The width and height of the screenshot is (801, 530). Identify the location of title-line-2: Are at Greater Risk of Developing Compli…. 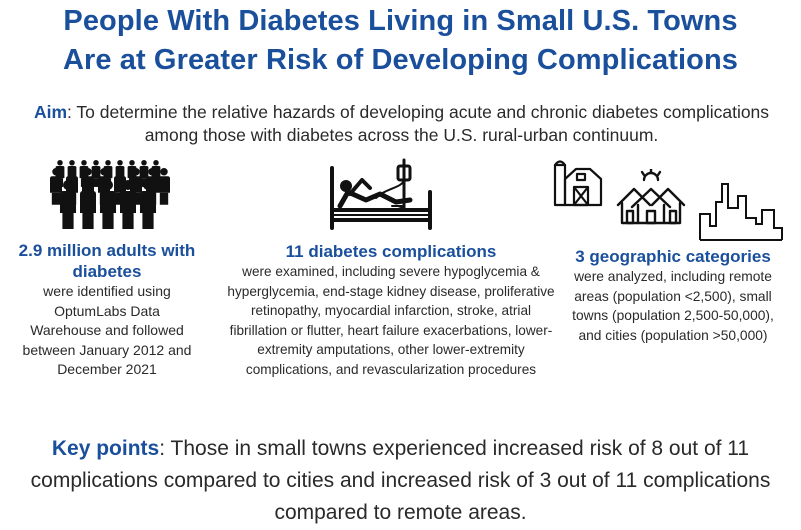
(400, 60).